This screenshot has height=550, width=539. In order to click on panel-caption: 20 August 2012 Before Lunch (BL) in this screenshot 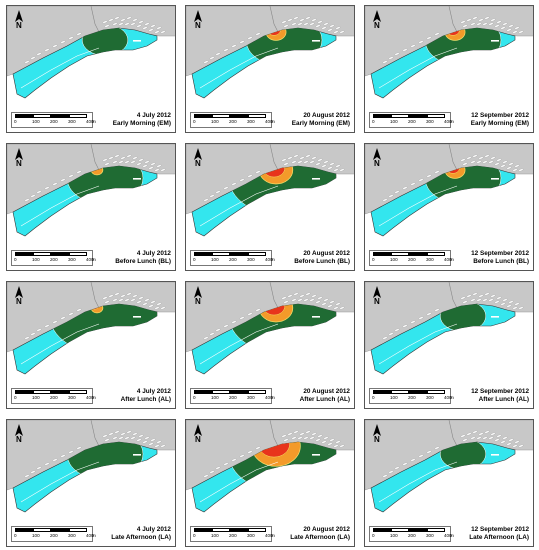, I will do `click(322, 258)`.